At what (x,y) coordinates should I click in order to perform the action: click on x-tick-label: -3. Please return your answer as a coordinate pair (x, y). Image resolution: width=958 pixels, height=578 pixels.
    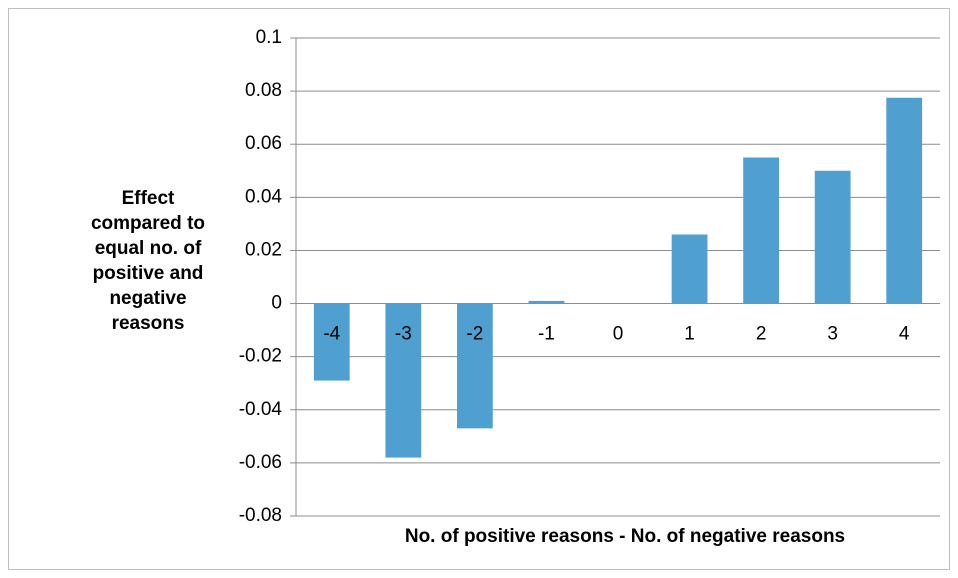
    Looking at the image, I should click on (403, 334).